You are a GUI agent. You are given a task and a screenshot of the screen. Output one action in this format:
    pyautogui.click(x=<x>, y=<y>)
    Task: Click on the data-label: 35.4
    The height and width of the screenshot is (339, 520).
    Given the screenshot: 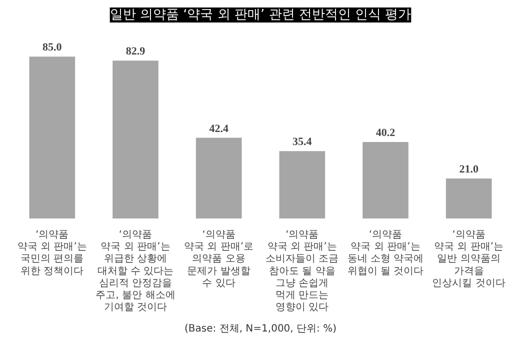 What is the action you would take?
    pyautogui.click(x=302, y=142)
    